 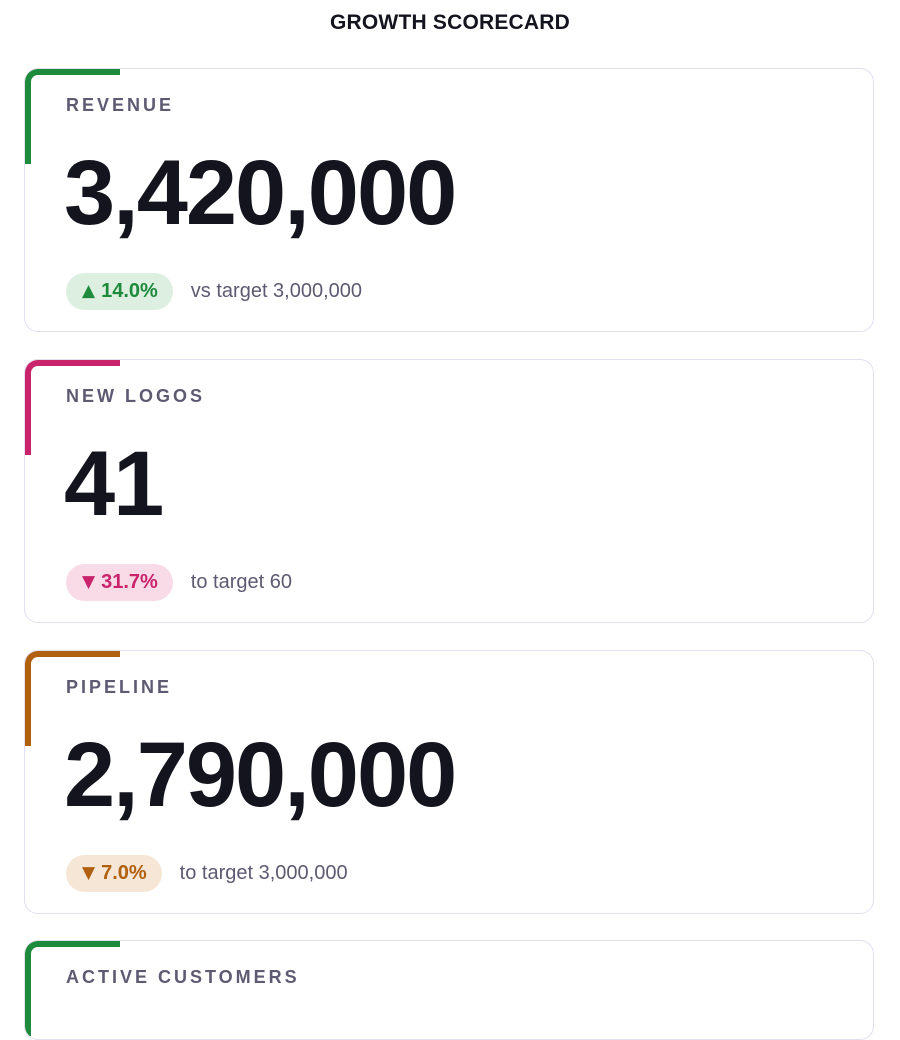 I want to click on card-label: PIPELINE, so click(x=119, y=687).